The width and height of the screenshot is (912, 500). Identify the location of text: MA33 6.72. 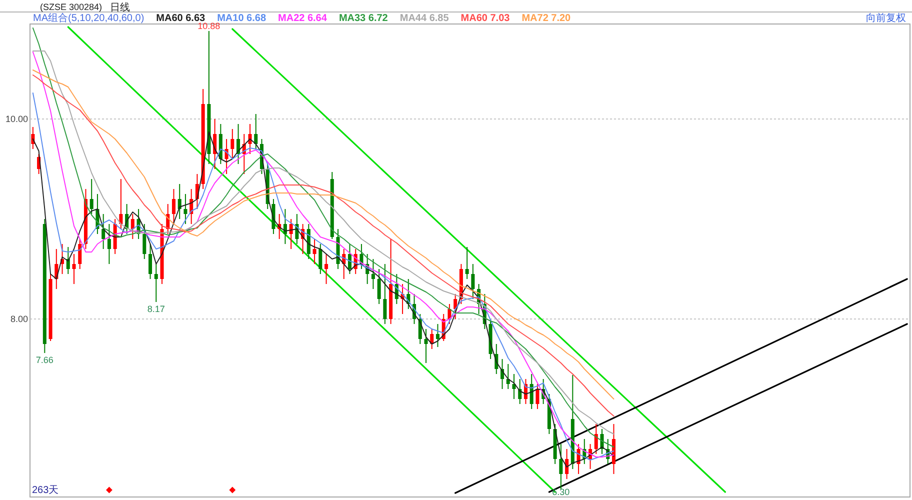
(363, 18).